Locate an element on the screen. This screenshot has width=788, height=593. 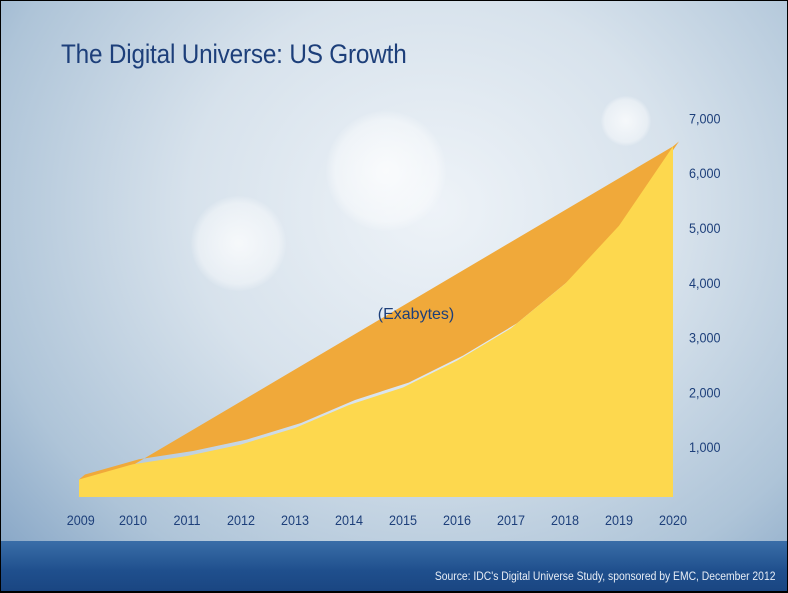
x-tick-label: 2014 is located at coordinates (349, 520).